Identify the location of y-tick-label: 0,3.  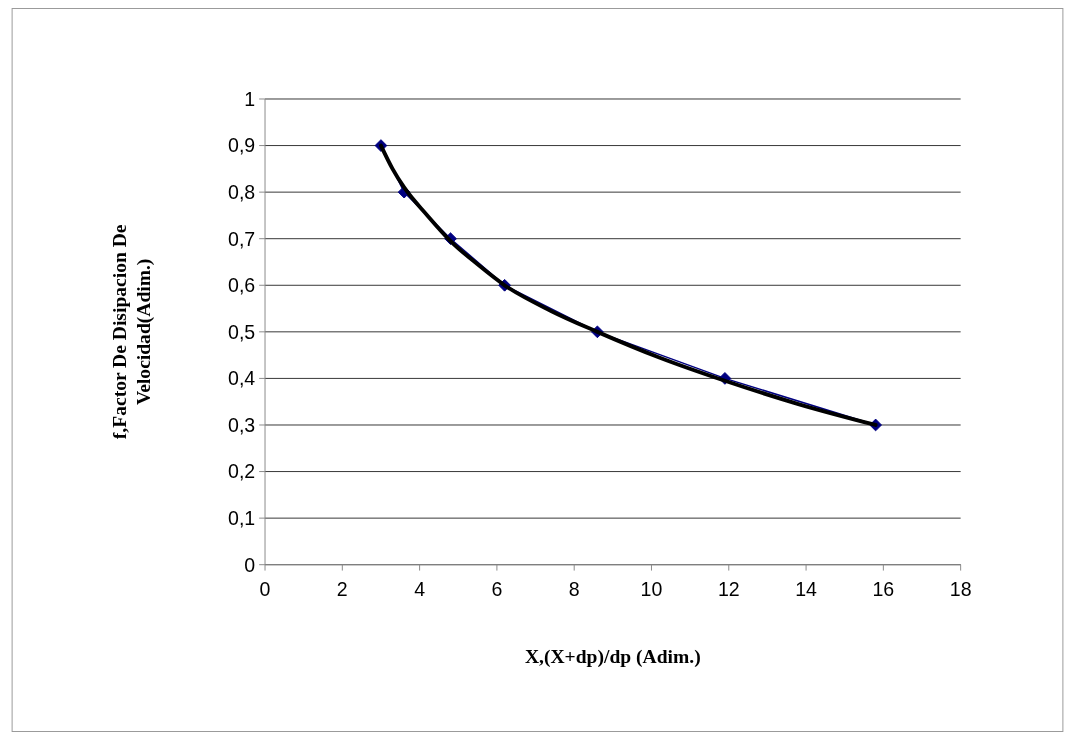
(242, 424).